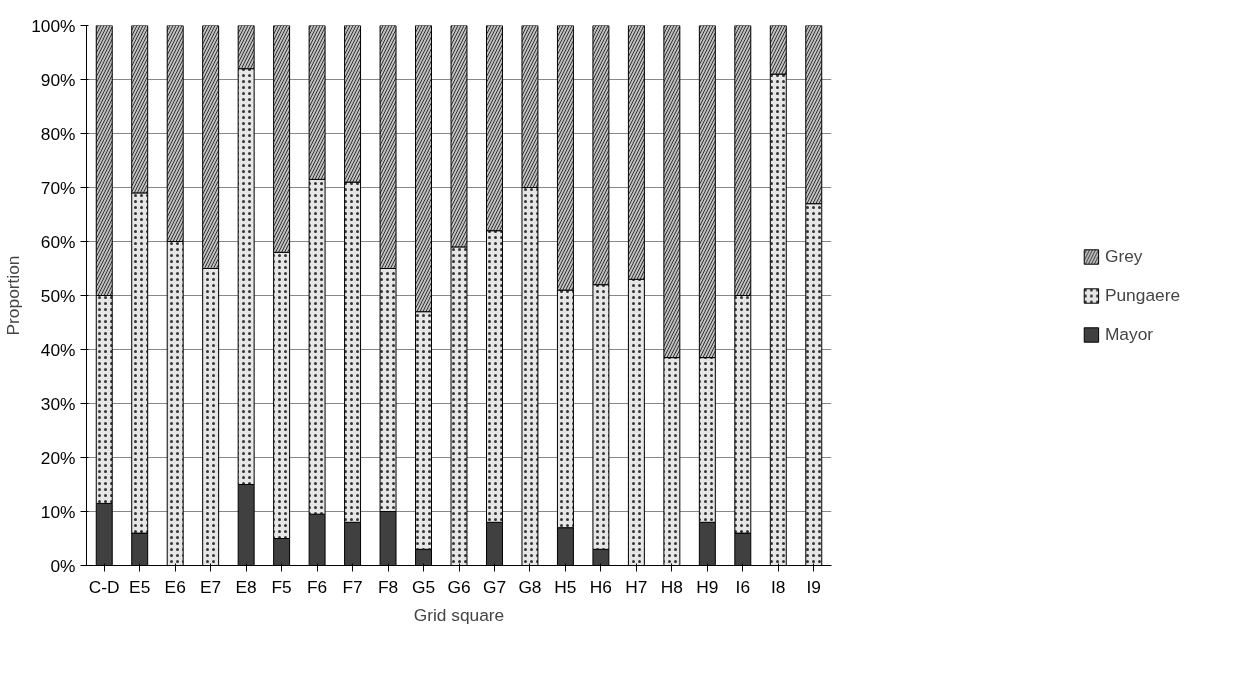 This screenshot has height=675, width=1254. I want to click on x-tick-label: G5, so click(423, 586).